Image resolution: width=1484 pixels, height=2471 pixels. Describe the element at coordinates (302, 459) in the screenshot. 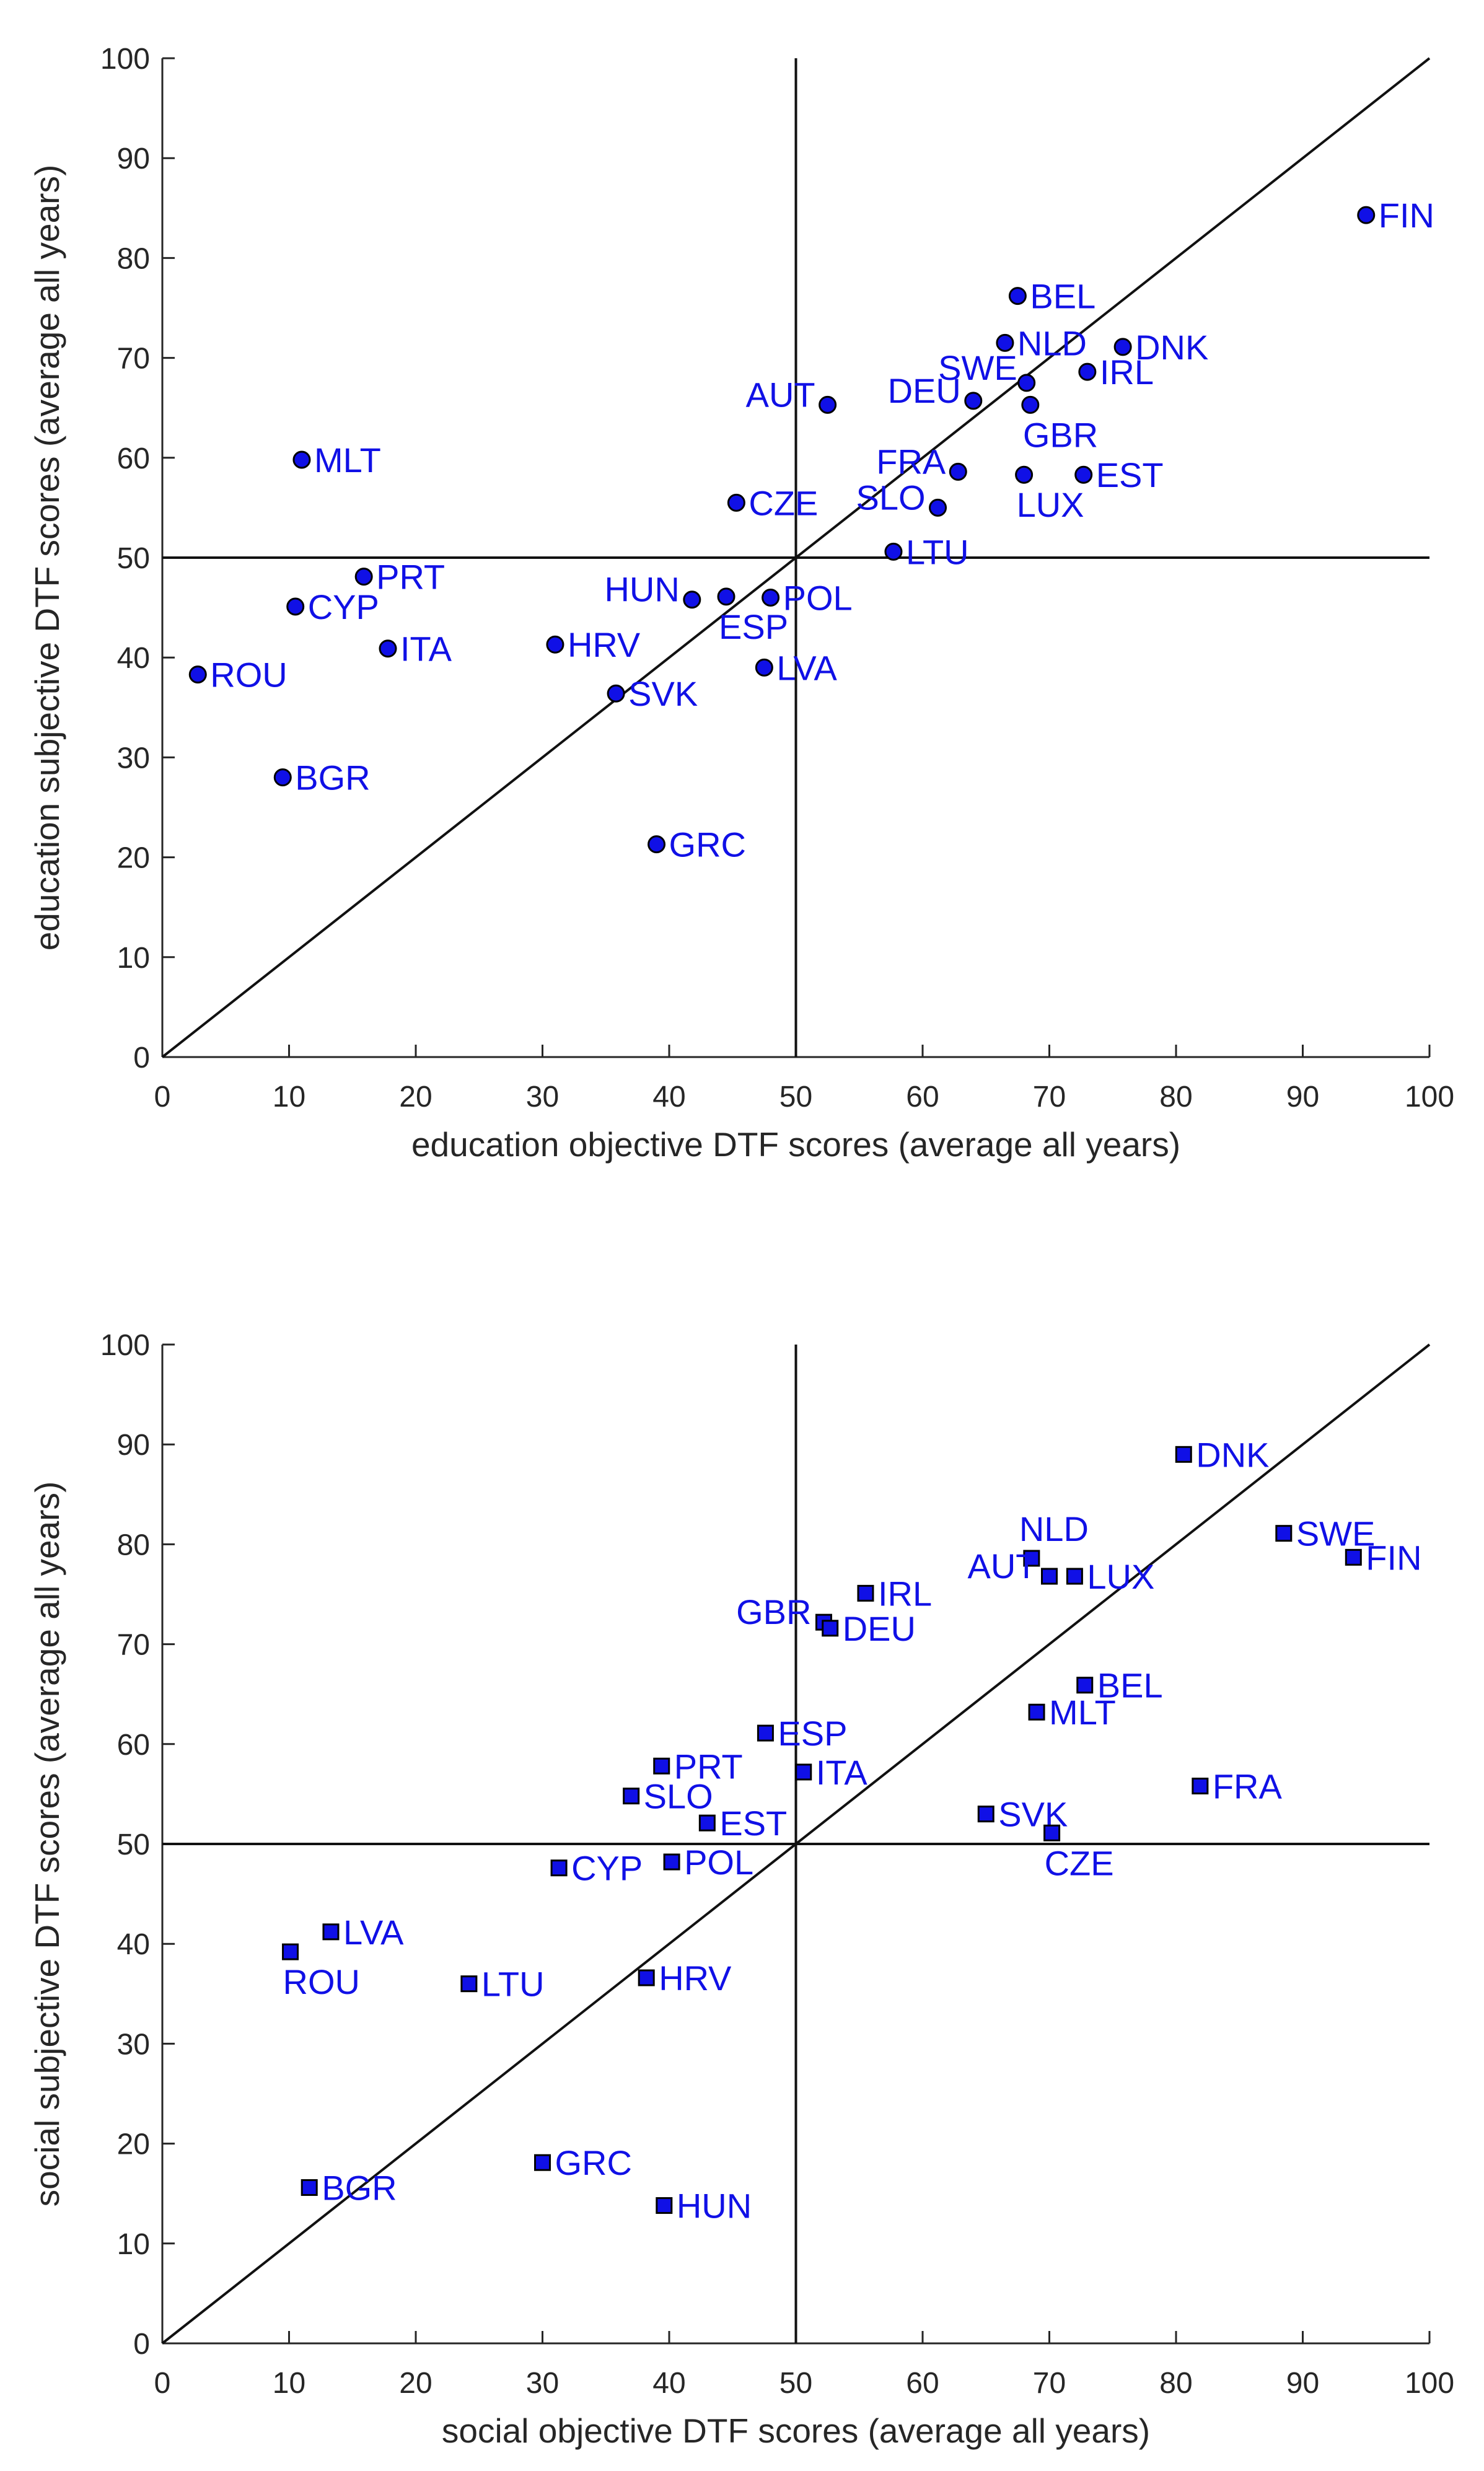

I see `data-point-mlt` at that location.